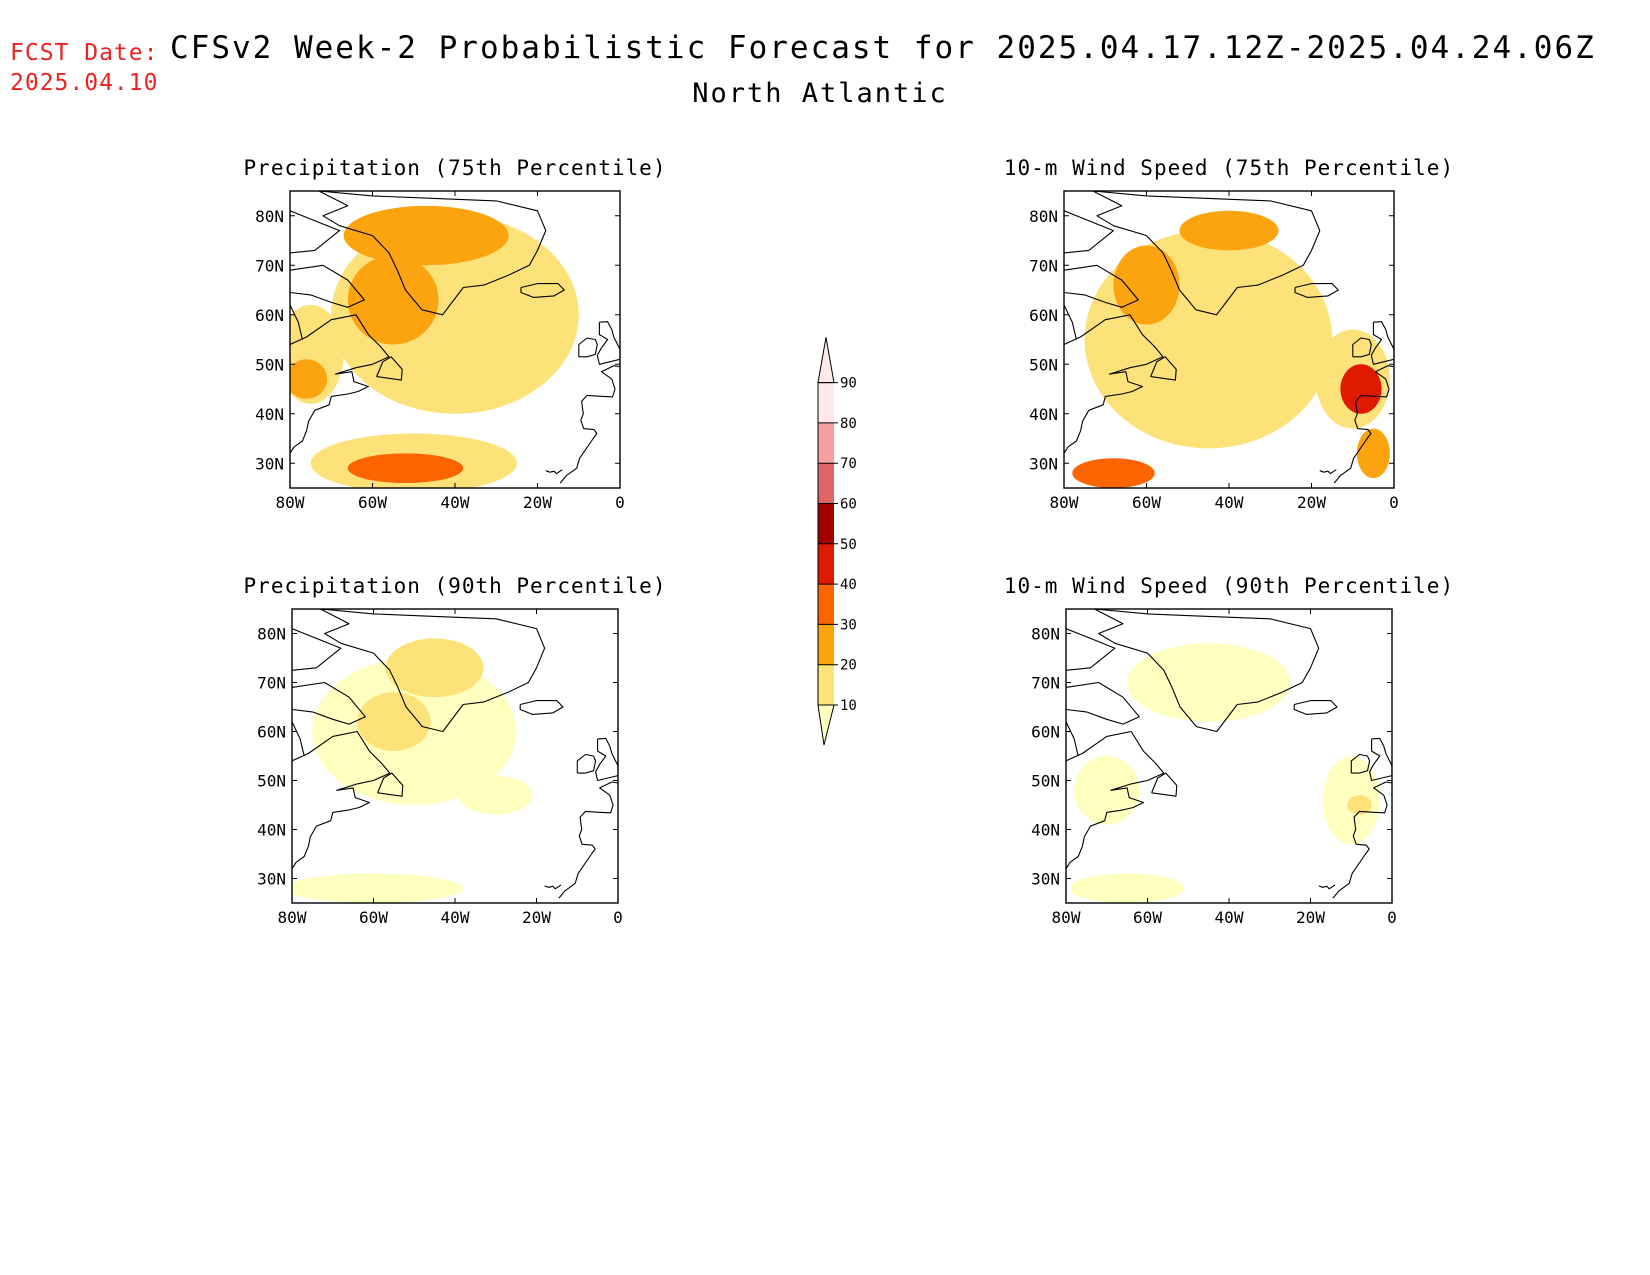 Image resolution: width=1650 pixels, height=1275 pixels. I want to click on colorbar-label: 40, so click(848, 585).